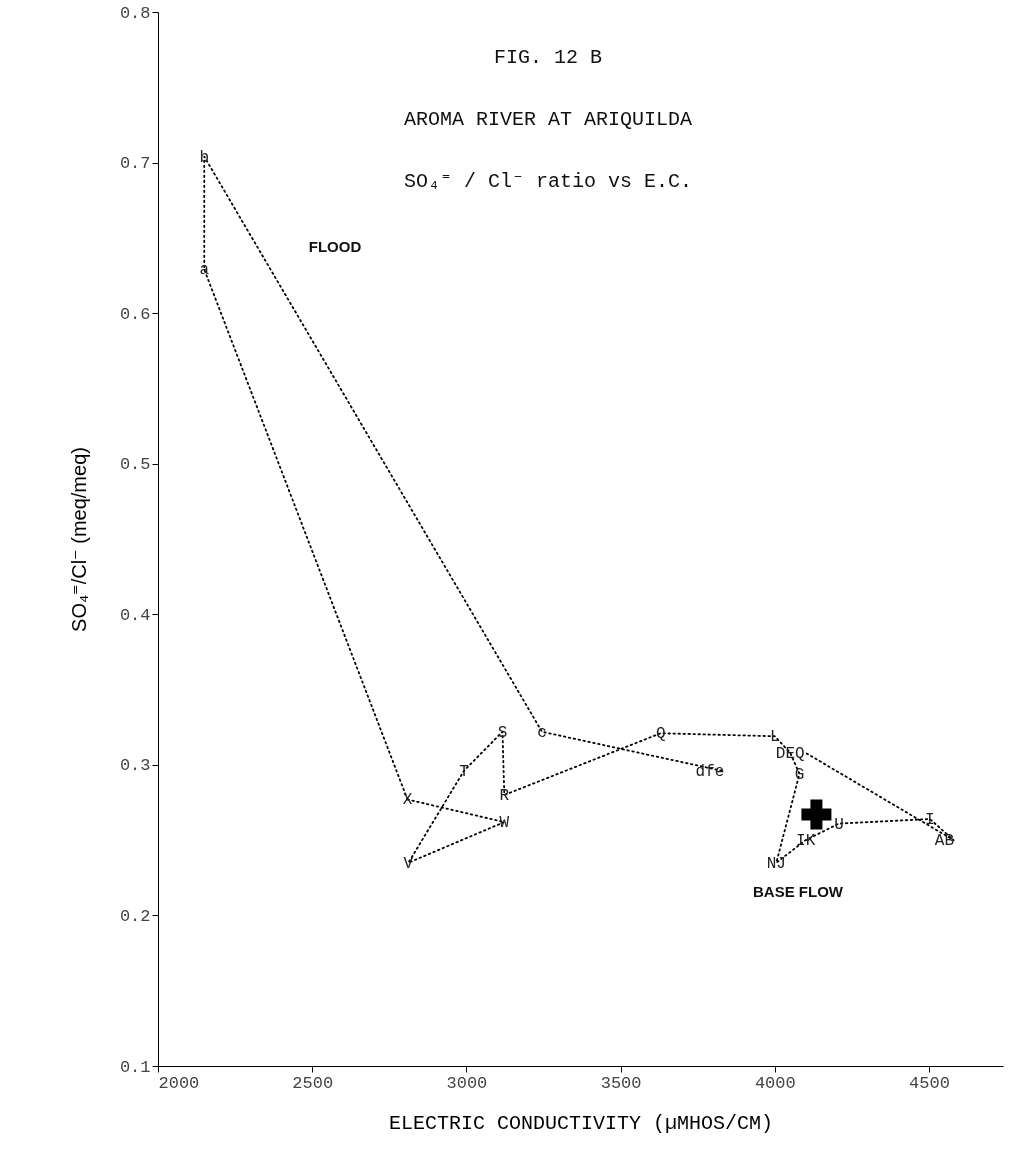 The width and height of the screenshot is (1010, 1174). I want to click on annotation: S, so click(502, 732).